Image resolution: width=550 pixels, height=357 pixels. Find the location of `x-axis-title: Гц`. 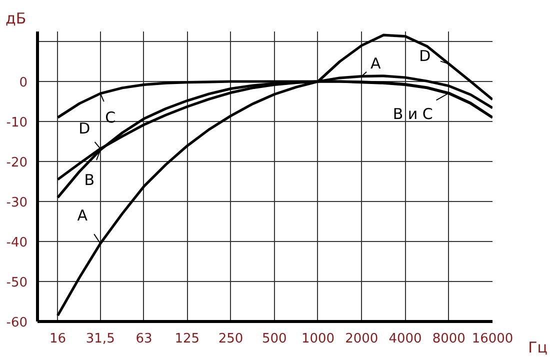

x-axis-title: Гц is located at coordinates (538, 347).